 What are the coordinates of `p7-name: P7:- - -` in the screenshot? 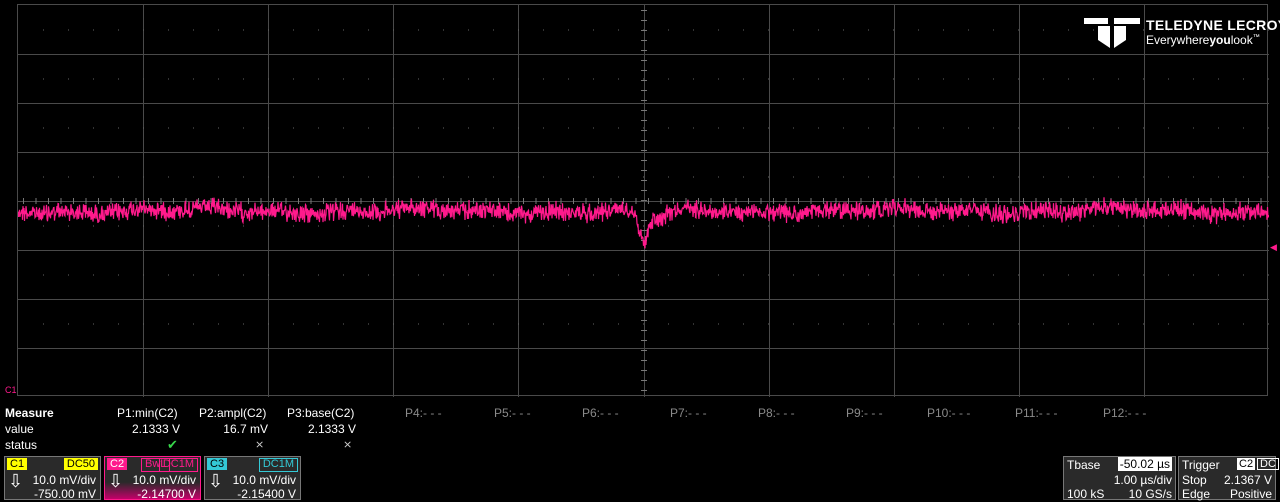 It's located at (688, 413).